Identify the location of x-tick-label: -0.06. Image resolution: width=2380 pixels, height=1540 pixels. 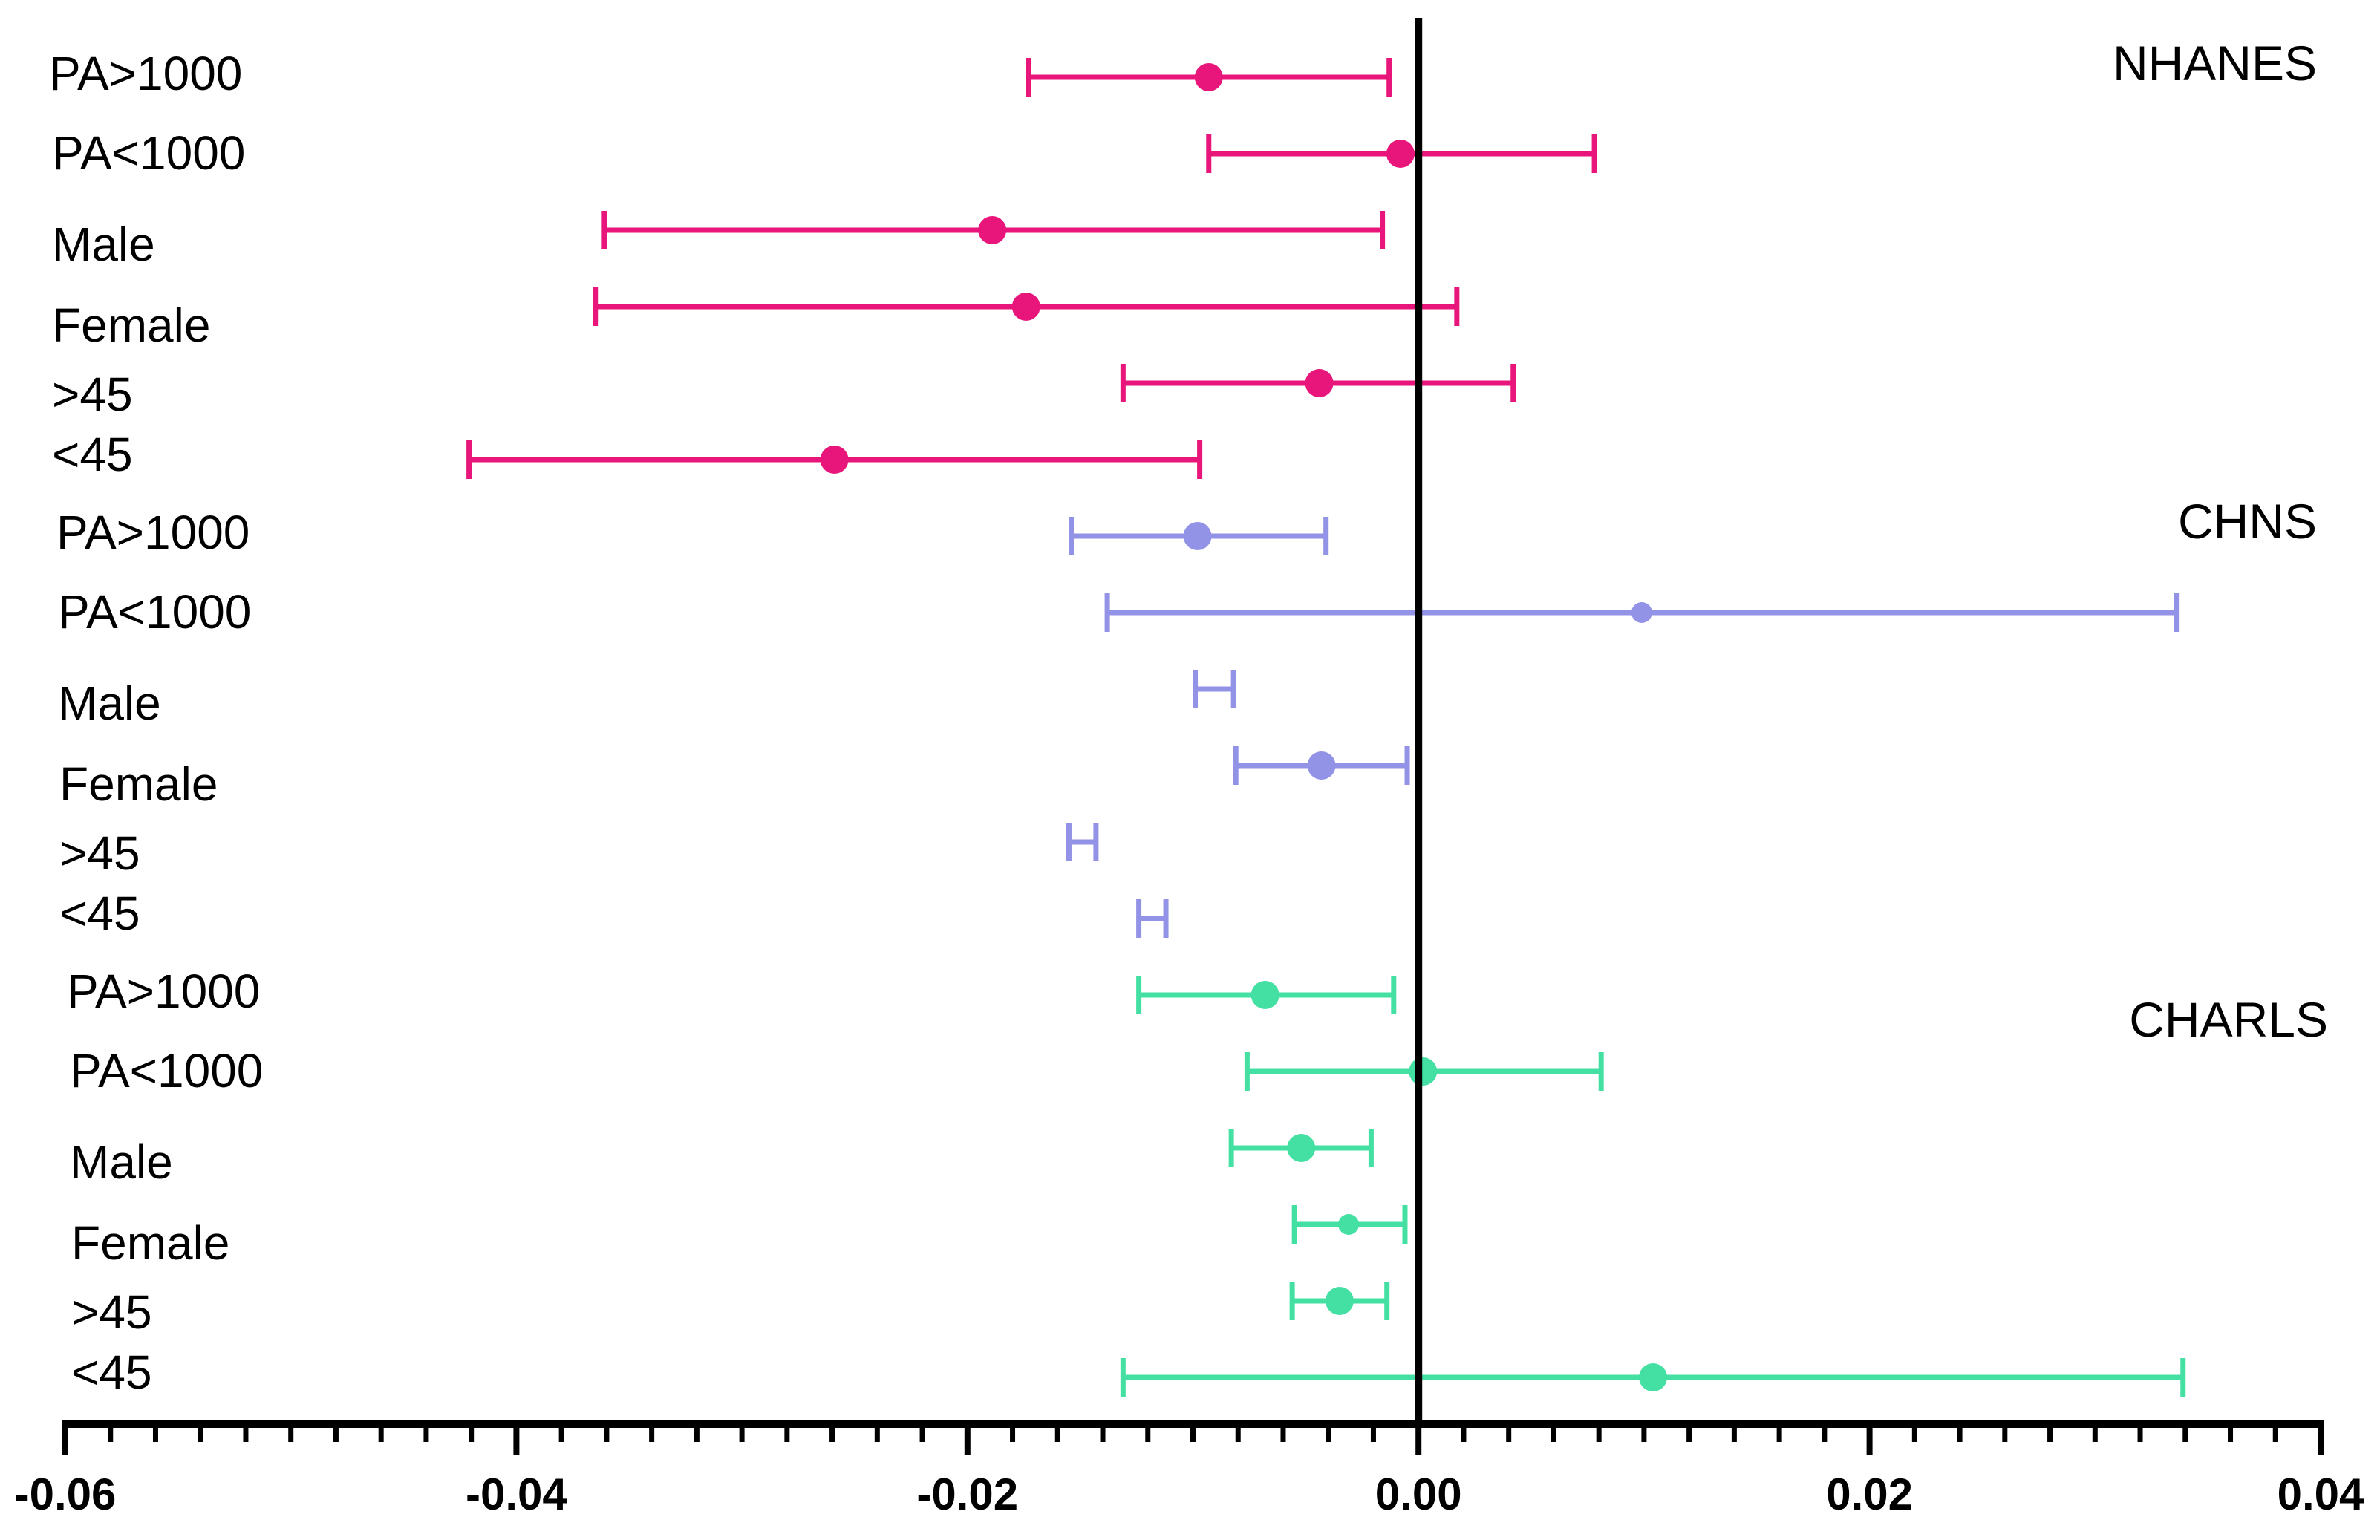
(66, 1494).